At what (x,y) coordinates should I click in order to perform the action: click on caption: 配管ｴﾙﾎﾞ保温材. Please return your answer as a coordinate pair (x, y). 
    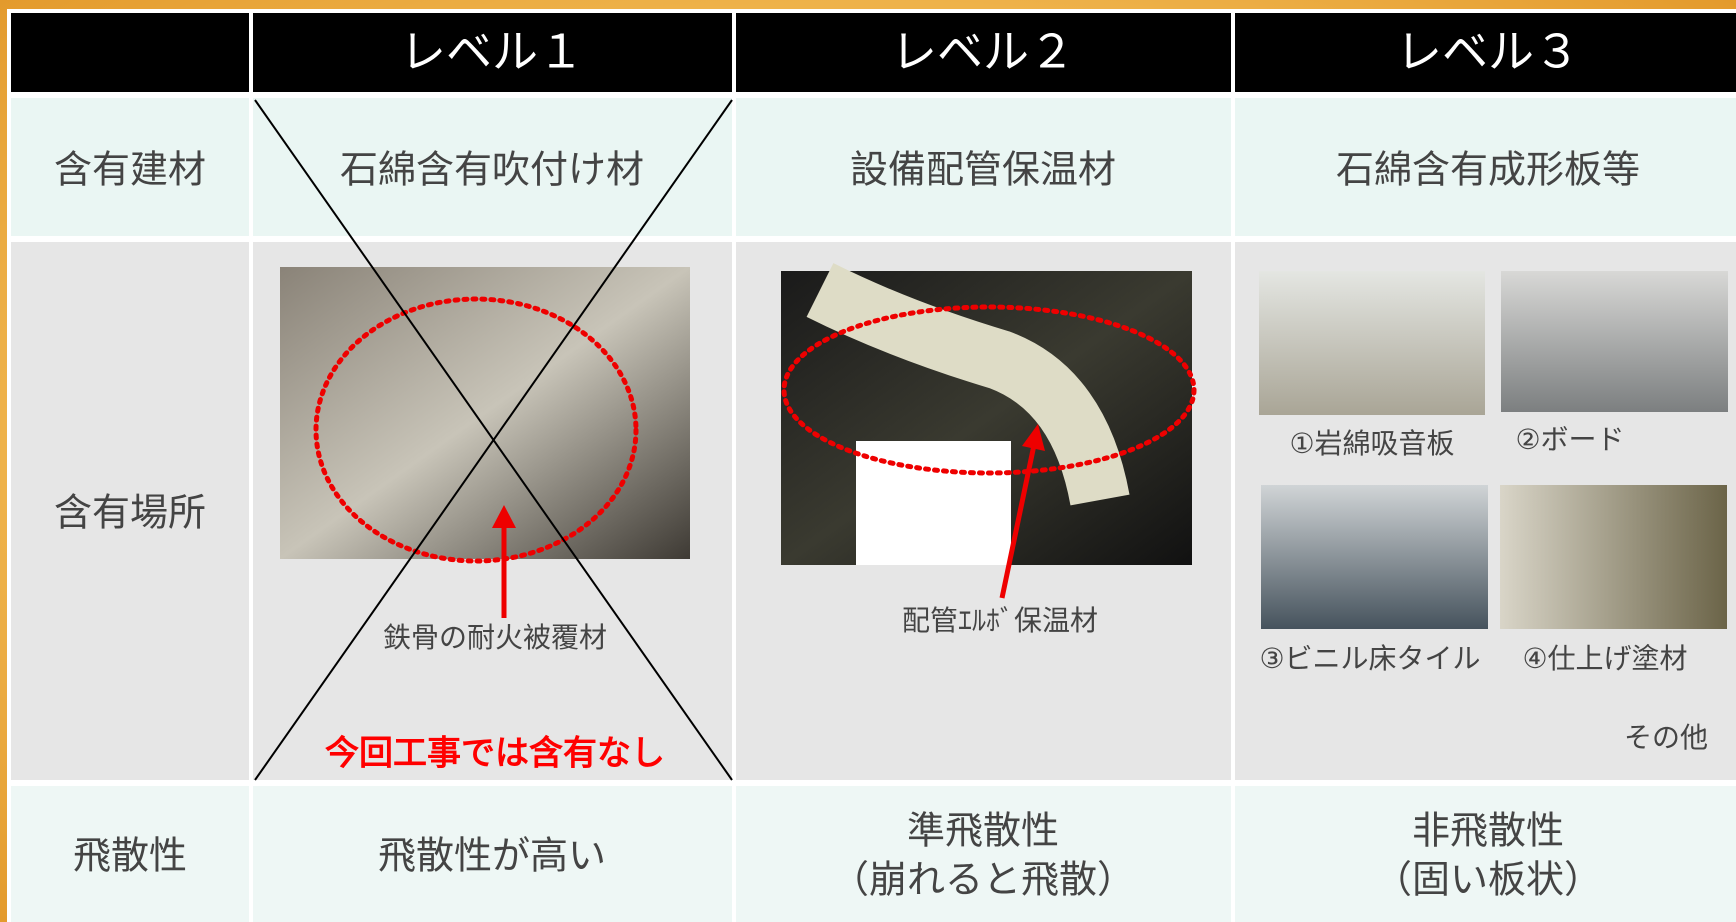
    Looking at the image, I should click on (1000, 620).